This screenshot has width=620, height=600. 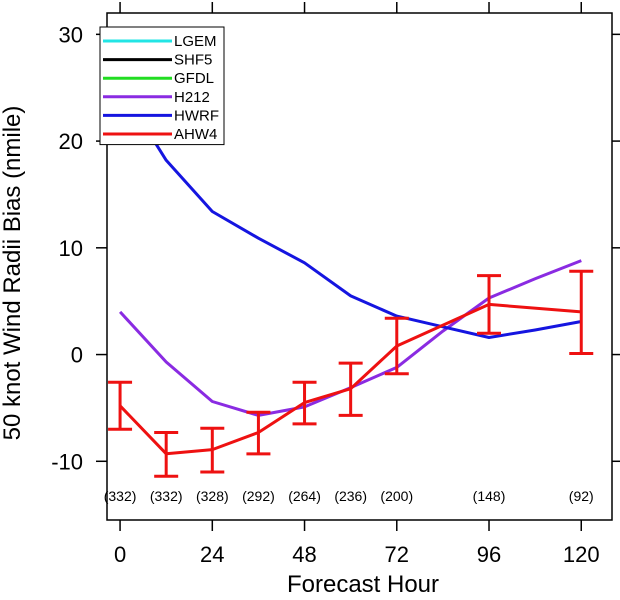 What do you see at coordinates (196, 115) in the screenshot?
I see `legend-label: HWRF` at bounding box center [196, 115].